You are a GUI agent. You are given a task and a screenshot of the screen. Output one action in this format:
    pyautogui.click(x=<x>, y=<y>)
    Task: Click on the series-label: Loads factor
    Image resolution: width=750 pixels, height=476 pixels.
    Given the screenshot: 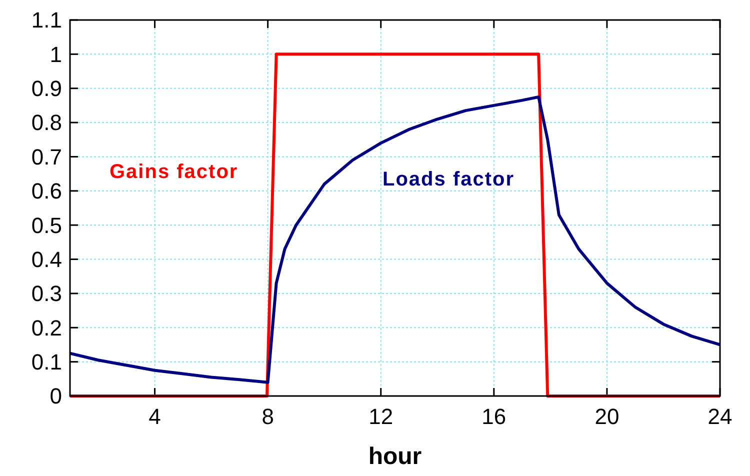 What is the action you would take?
    pyautogui.click(x=448, y=179)
    